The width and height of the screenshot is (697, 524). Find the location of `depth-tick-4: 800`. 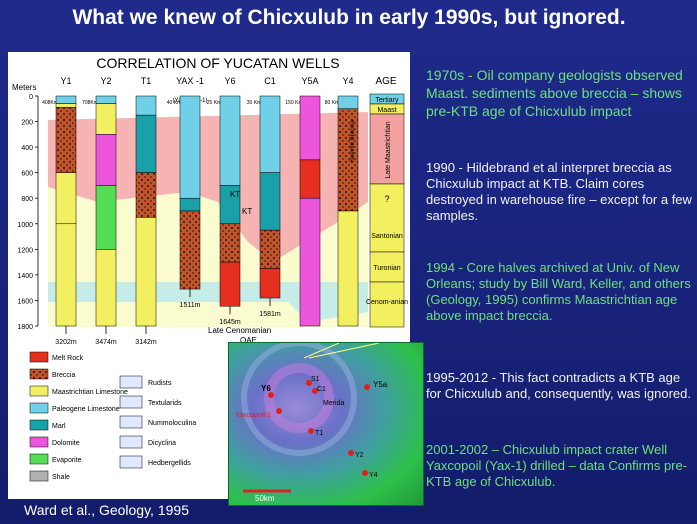

depth-tick-4: 800 is located at coordinates (27, 199).